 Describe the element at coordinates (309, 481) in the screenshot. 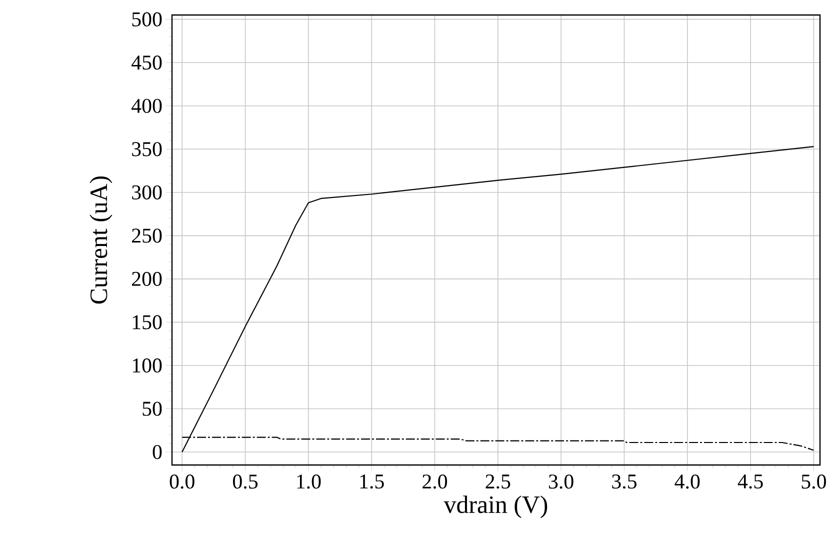

I see `x-tick-label: 1.0` at that location.